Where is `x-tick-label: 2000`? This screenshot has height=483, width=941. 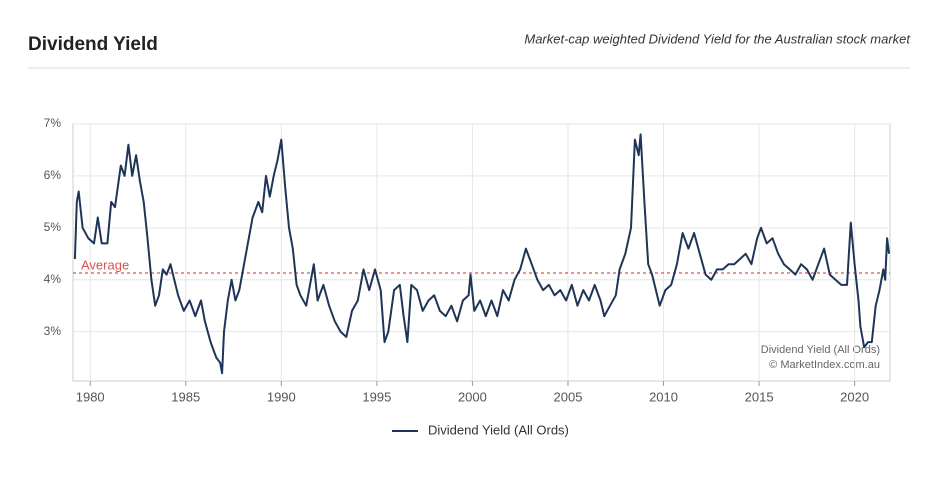
x-tick-label: 2000 is located at coordinates (472, 396).